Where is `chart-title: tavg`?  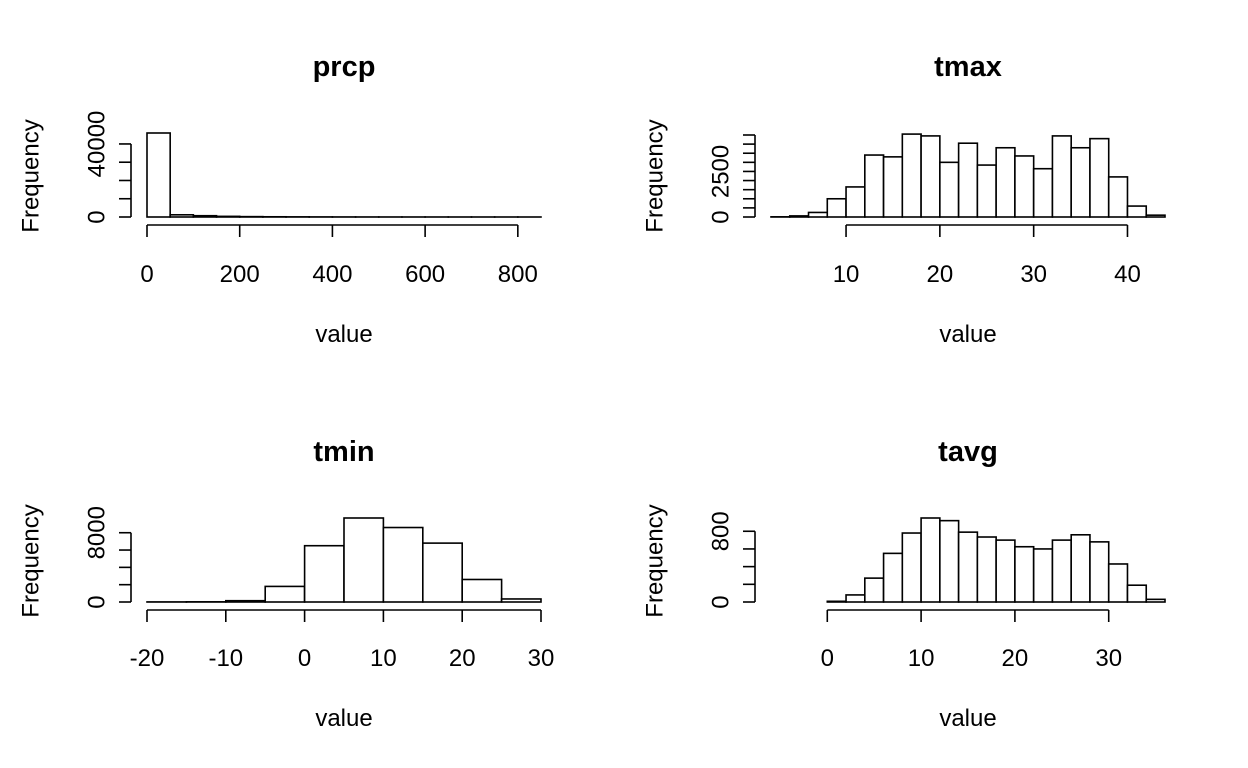 chart-title: tavg is located at coordinates (968, 452).